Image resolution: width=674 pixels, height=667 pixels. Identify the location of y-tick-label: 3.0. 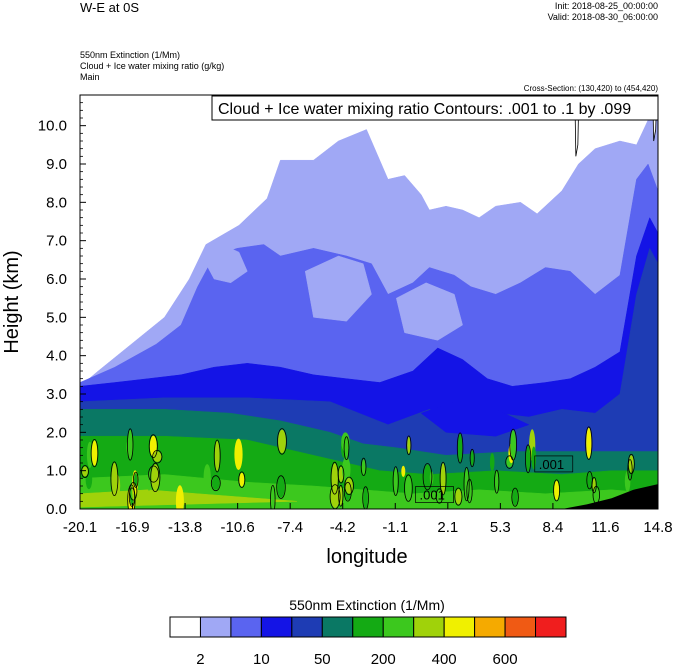
(56, 394).